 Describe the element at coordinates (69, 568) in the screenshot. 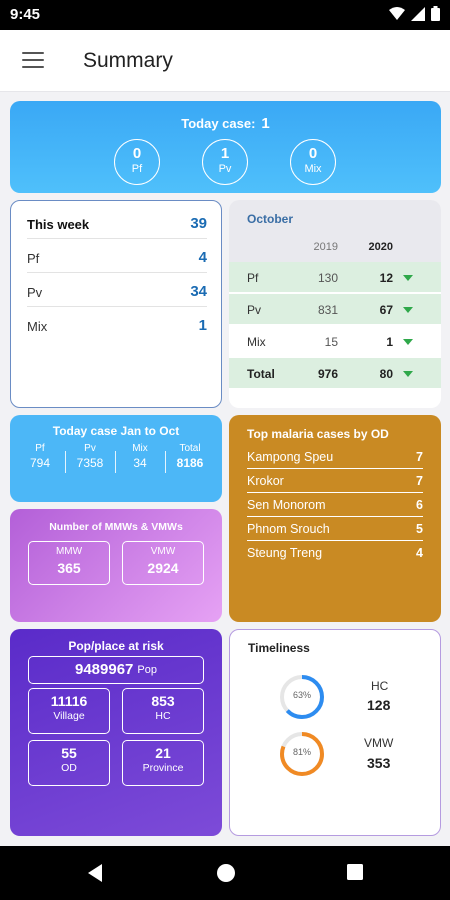

I see `mmw-value: 365` at that location.